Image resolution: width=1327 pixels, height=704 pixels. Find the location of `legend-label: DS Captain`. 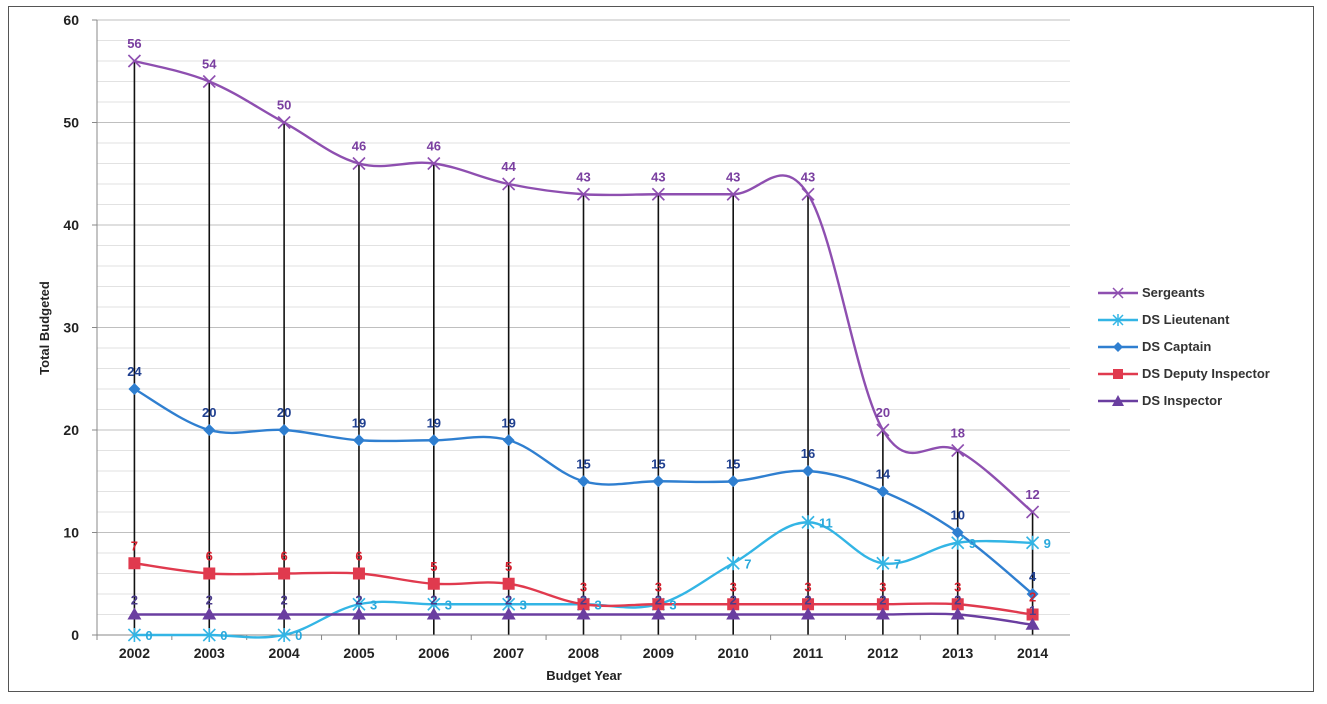

legend-label: DS Captain is located at coordinates (1177, 346).